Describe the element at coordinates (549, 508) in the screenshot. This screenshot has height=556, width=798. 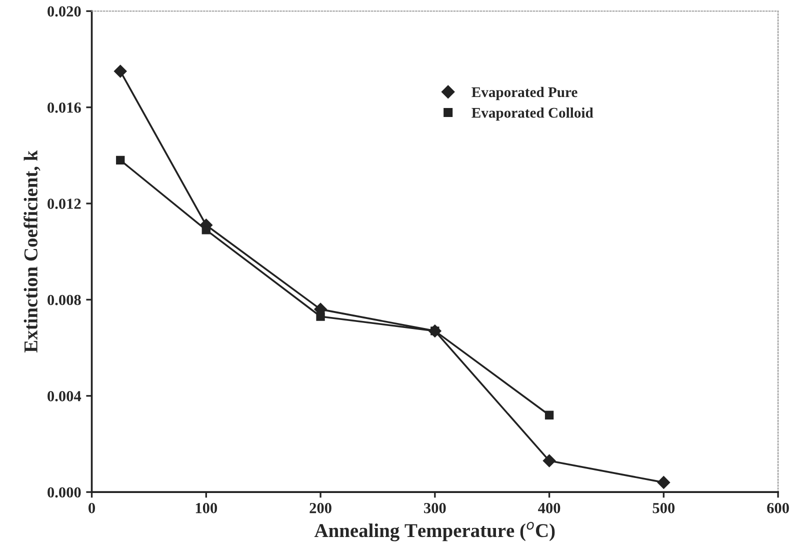
I see `x-tick-label: 400` at that location.